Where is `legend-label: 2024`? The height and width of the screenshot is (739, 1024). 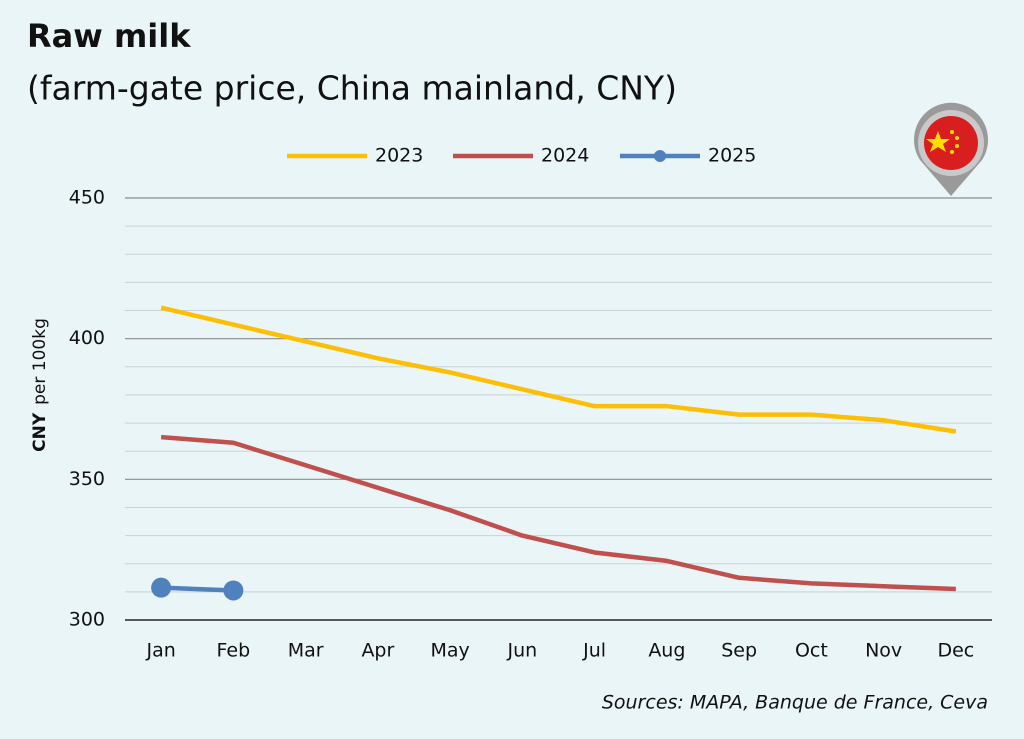 legend-label: 2024 is located at coordinates (565, 156).